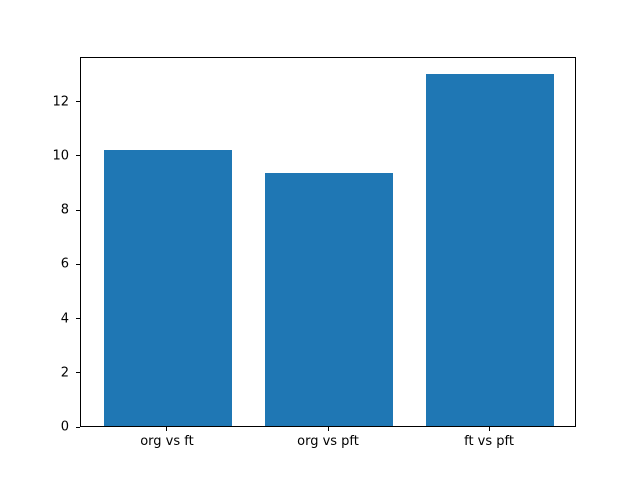  I want to click on y-axis-tick-label: 8, so click(64, 210).